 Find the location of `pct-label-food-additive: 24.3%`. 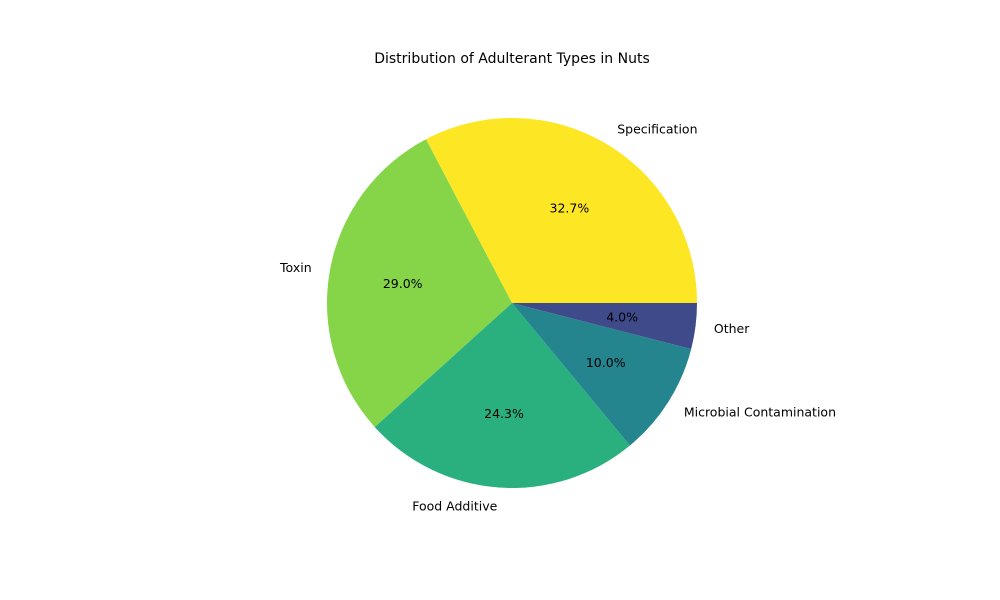

pct-label-food-additive: 24.3% is located at coordinates (504, 413).